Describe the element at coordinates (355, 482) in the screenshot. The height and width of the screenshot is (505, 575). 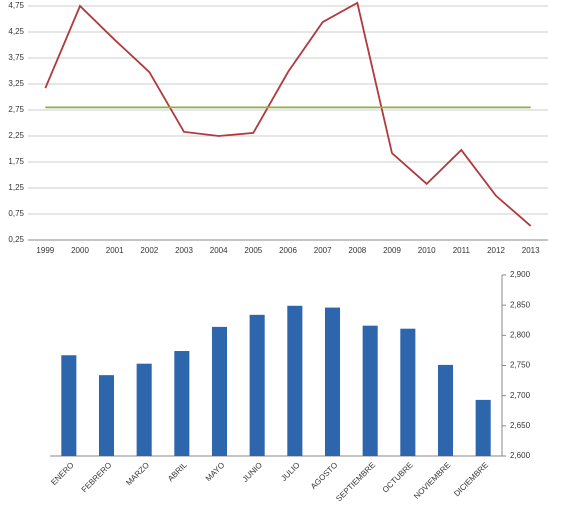
I see `x-tick-label: SEPTIEMBRE` at that location.